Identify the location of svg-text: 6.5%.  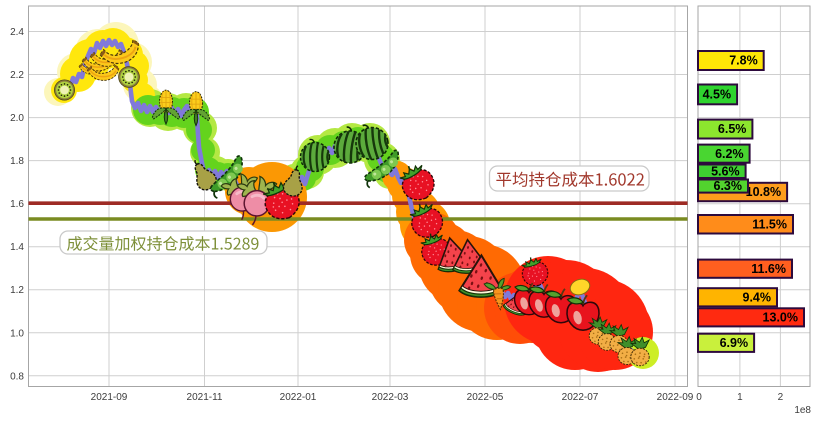
(732, 129).